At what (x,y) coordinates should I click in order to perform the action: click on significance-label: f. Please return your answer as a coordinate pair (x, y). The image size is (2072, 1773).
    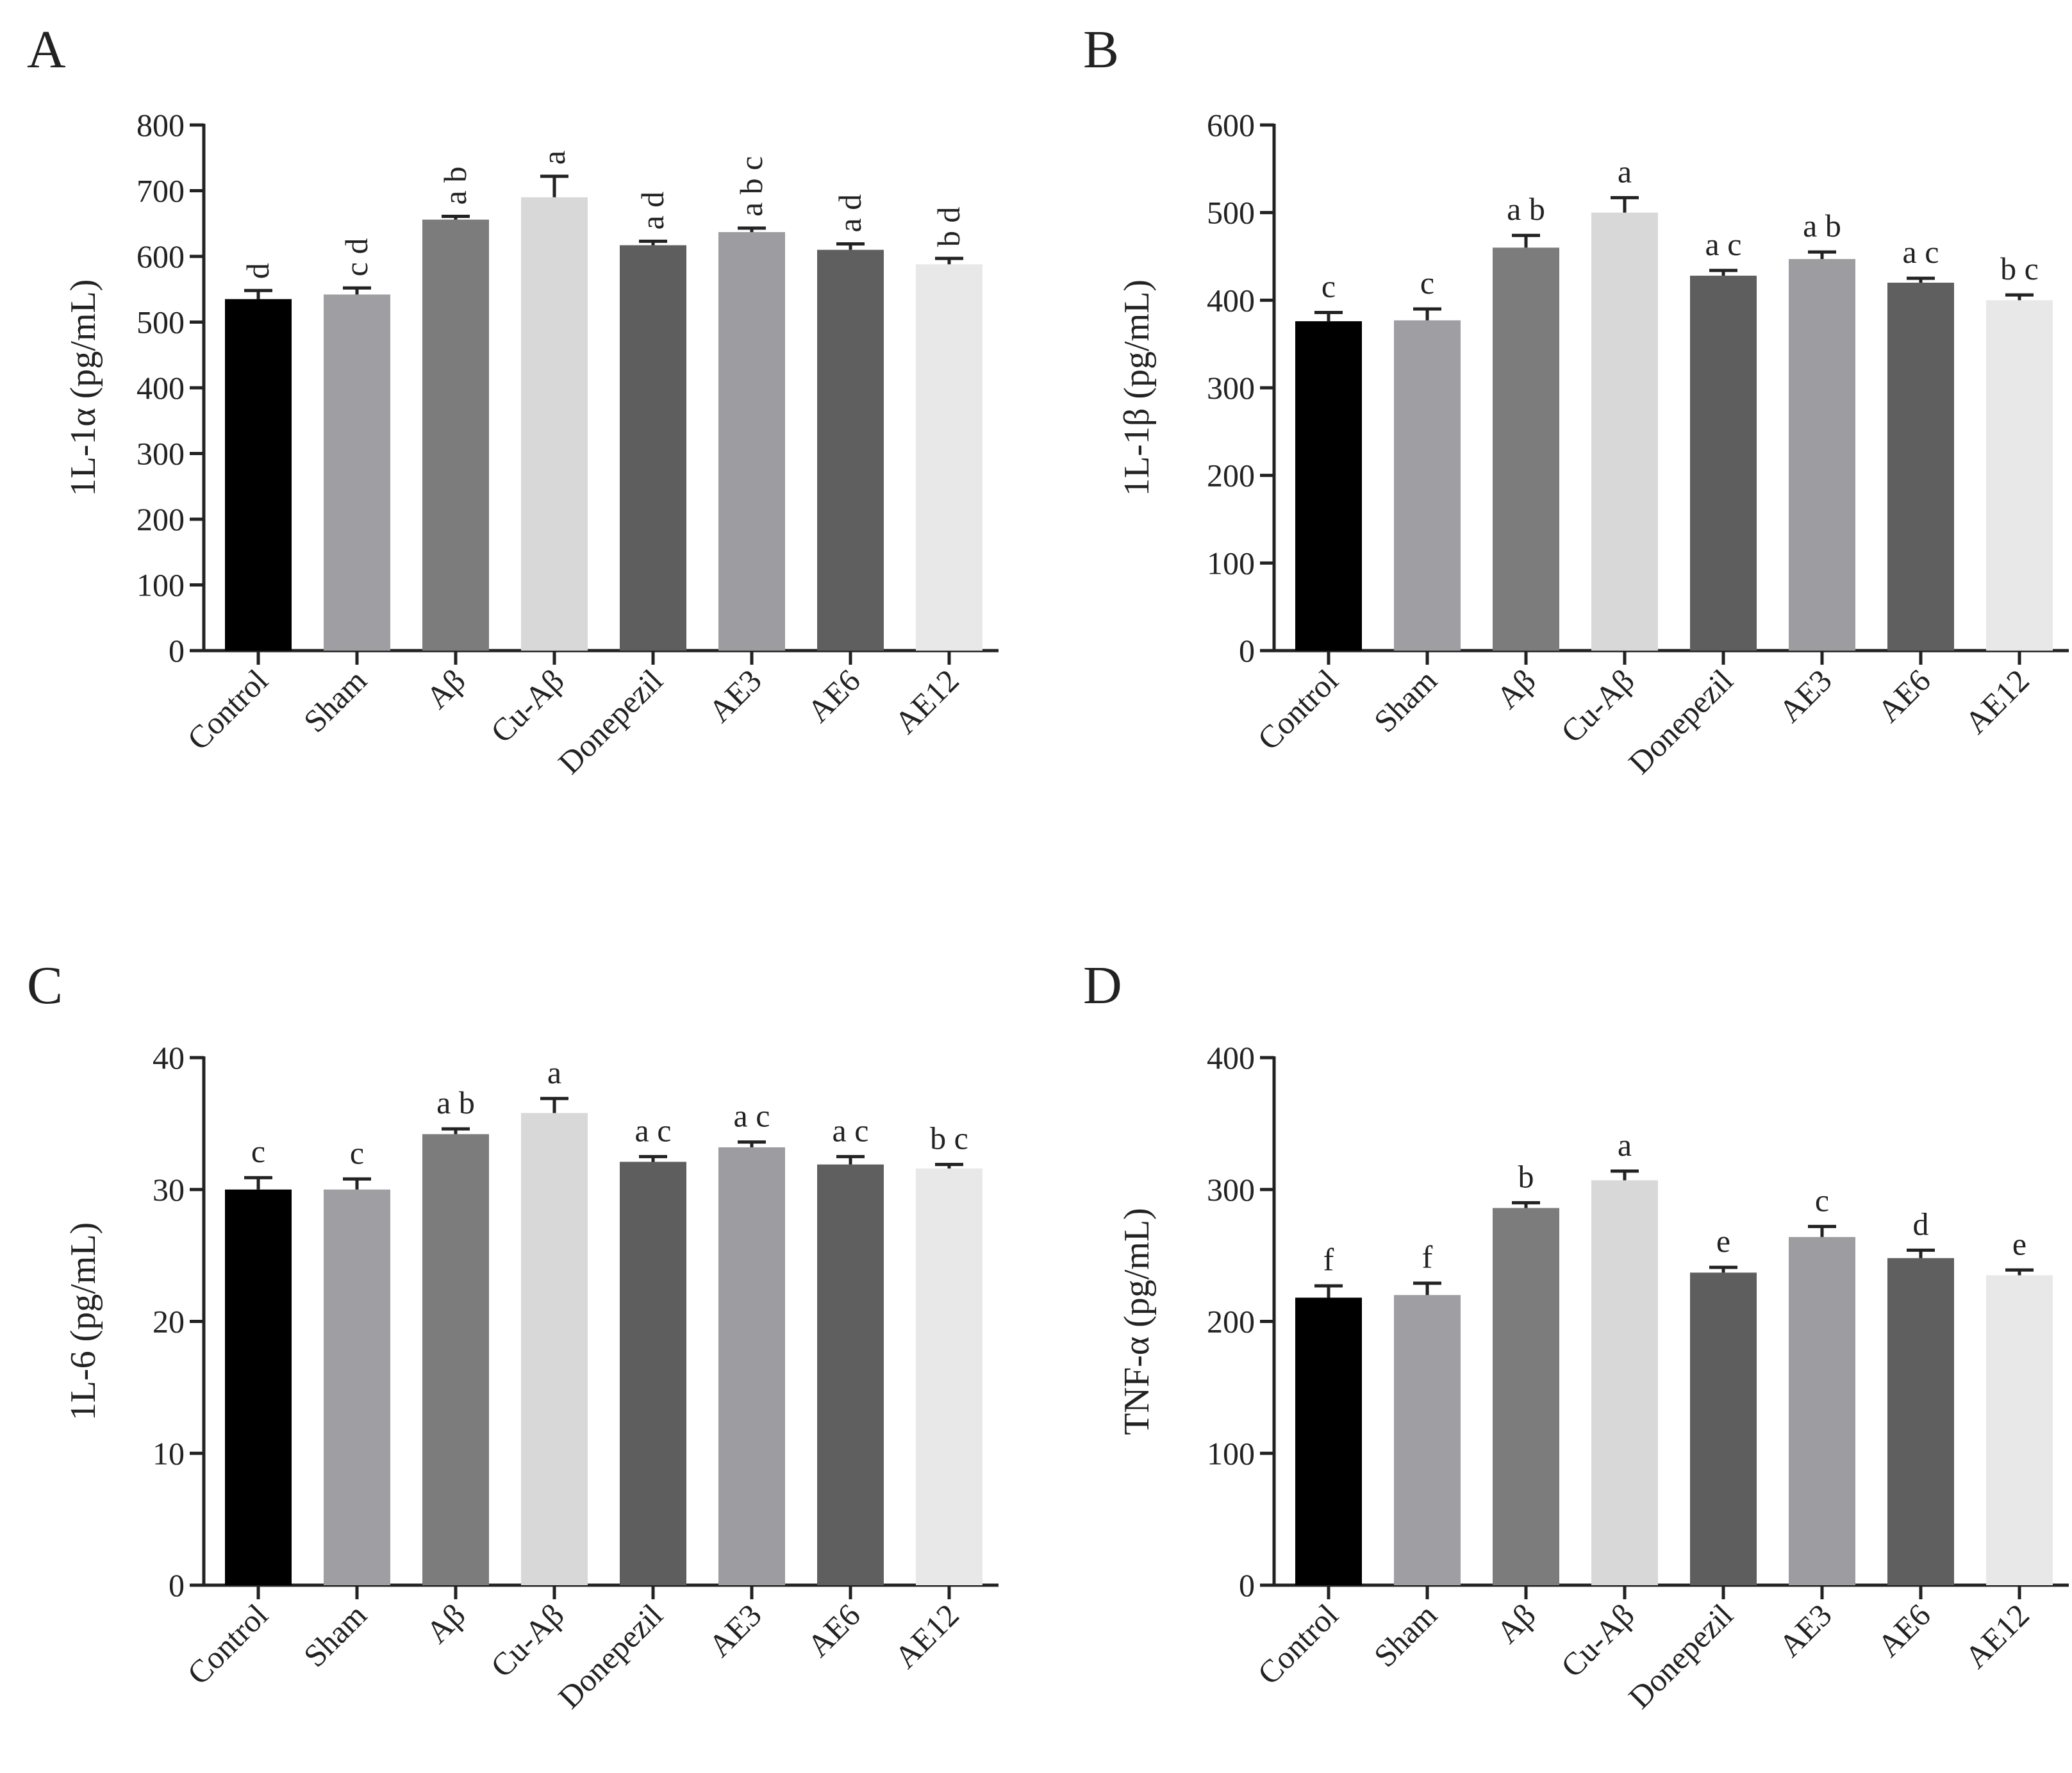
    Looking at the image, I should click on (1427, 1257).